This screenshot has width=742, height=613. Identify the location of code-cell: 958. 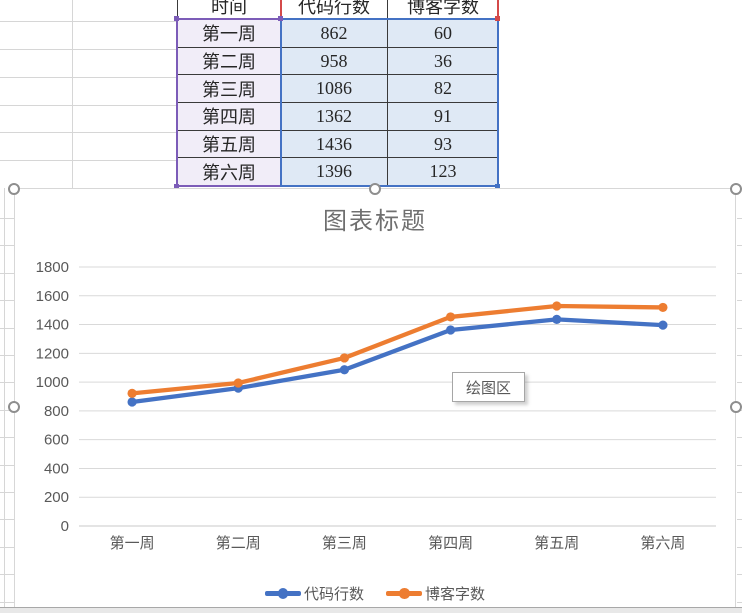
(334, 61).